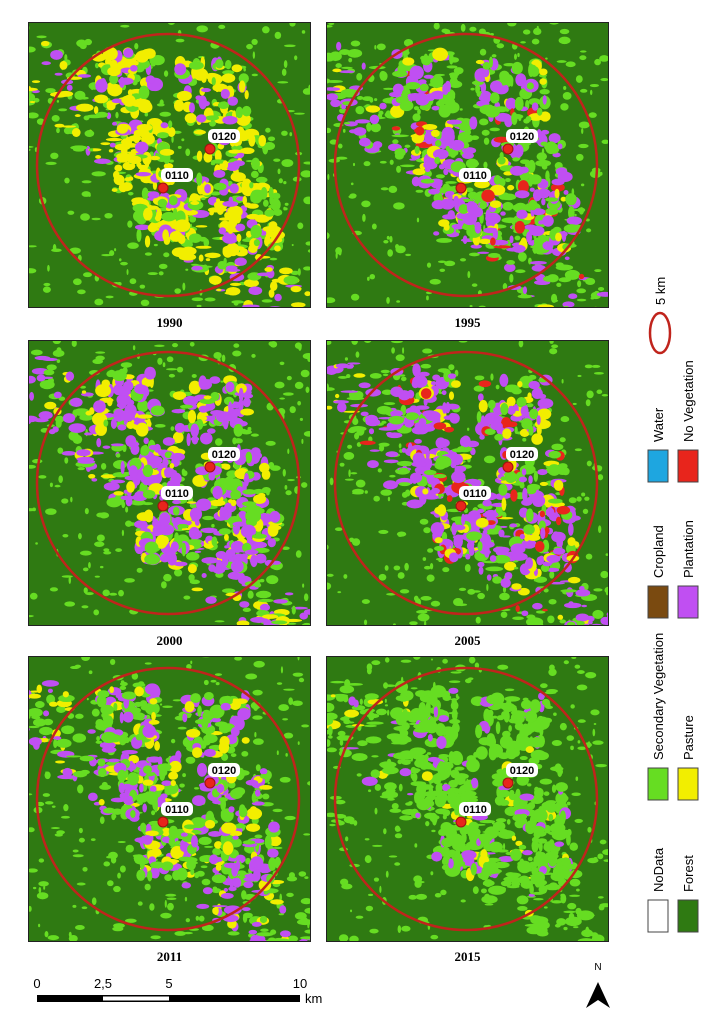 The width and height of the screenshot is (711, 1029). Describe the element at coordinates (169, 483) in the screenshot. I see `panel-border` at that location.